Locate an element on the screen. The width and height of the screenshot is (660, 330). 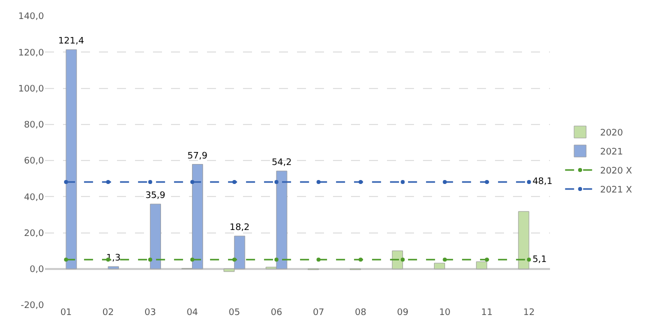
y-tick-label: 100,0 is located at coordinates (31, 89).